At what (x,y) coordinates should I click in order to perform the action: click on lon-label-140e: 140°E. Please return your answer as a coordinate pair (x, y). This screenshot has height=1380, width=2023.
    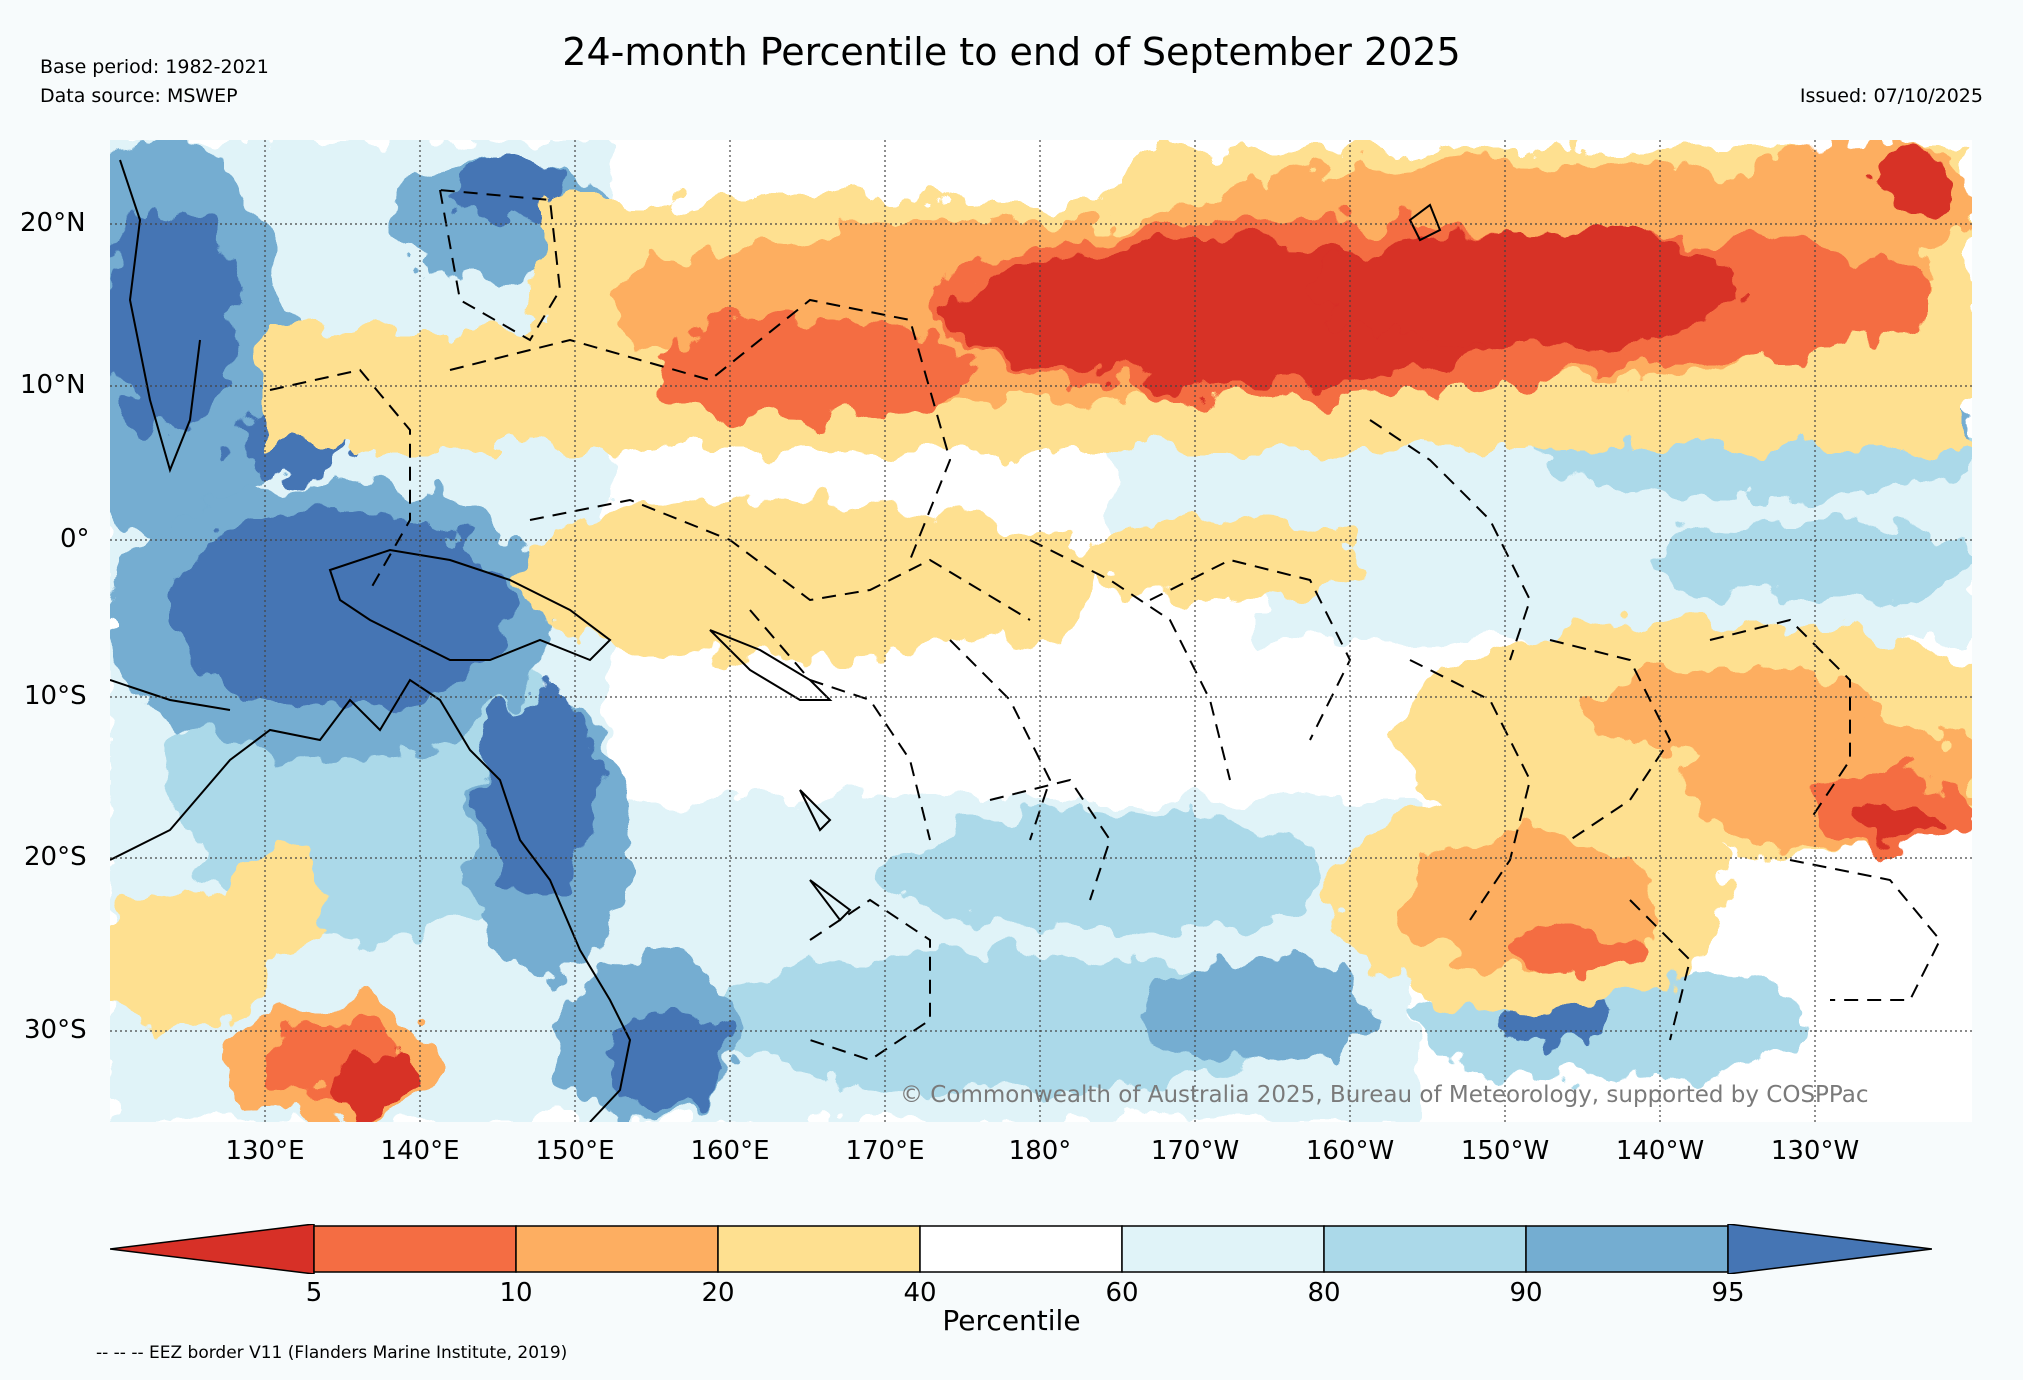
    Looking at the image, I should click on (420, 1151).